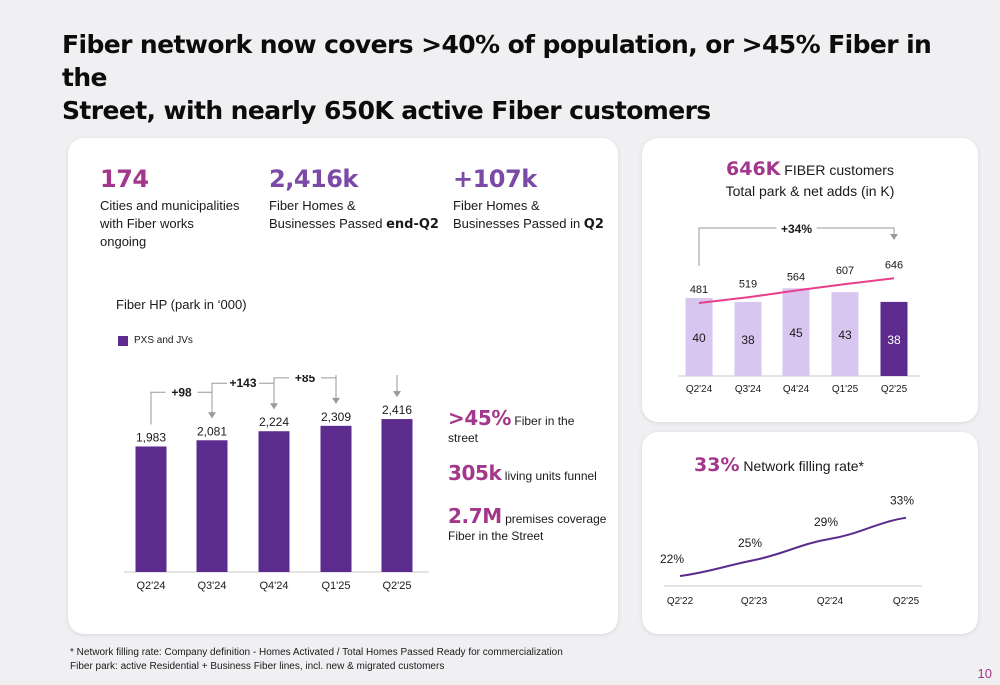 This screenshot has width=1000, height=685. What do you see at coordinates (397, 394) in the screenshot?
I see `increment-arrow` at bounding box center [397, 394].